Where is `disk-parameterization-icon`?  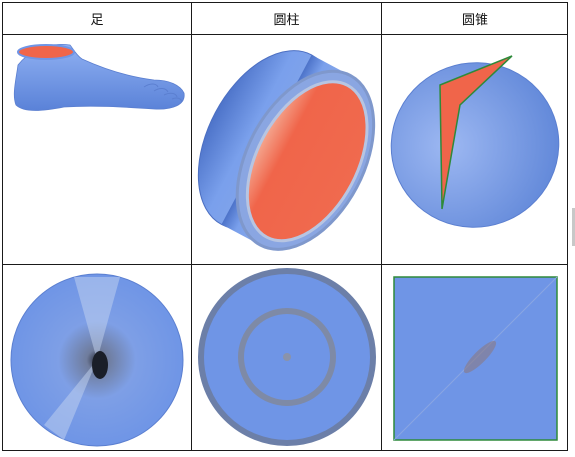
disk-parameterization-icon is located at coordinates (97, 360).